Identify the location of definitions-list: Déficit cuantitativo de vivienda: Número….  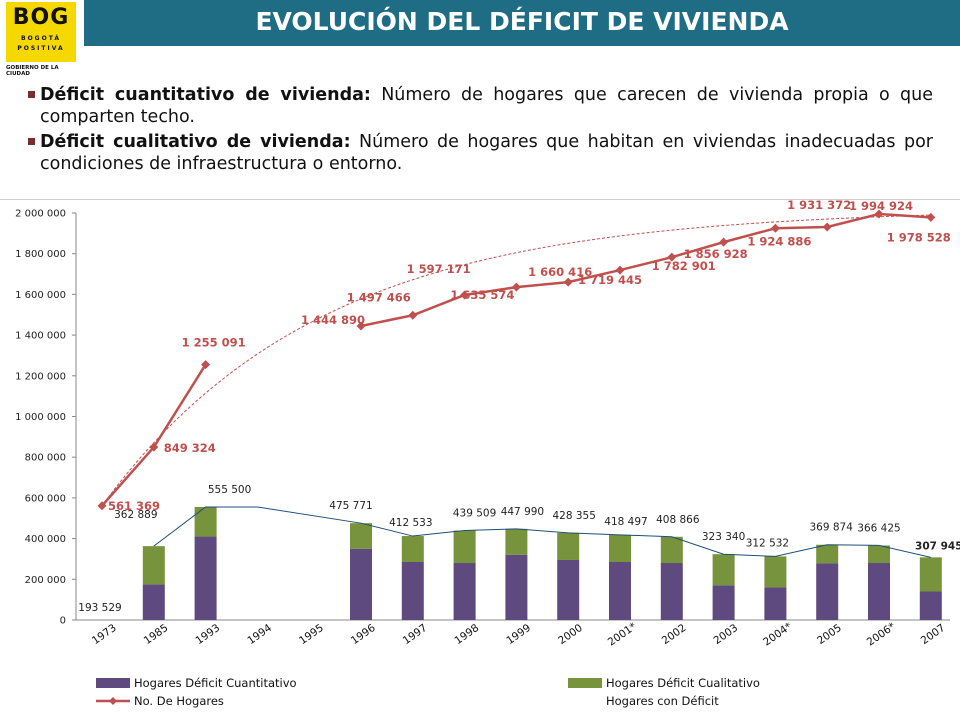
(480, 131).